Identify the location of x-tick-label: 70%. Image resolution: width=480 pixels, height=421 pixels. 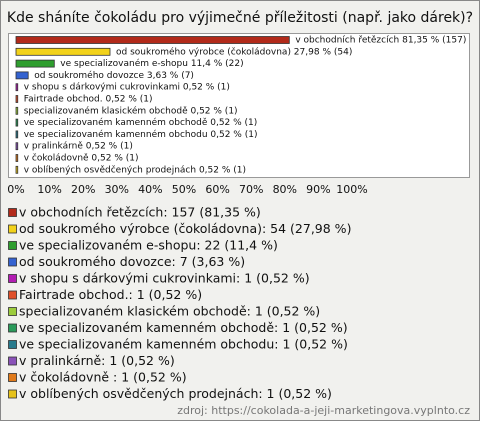
(251, 189).